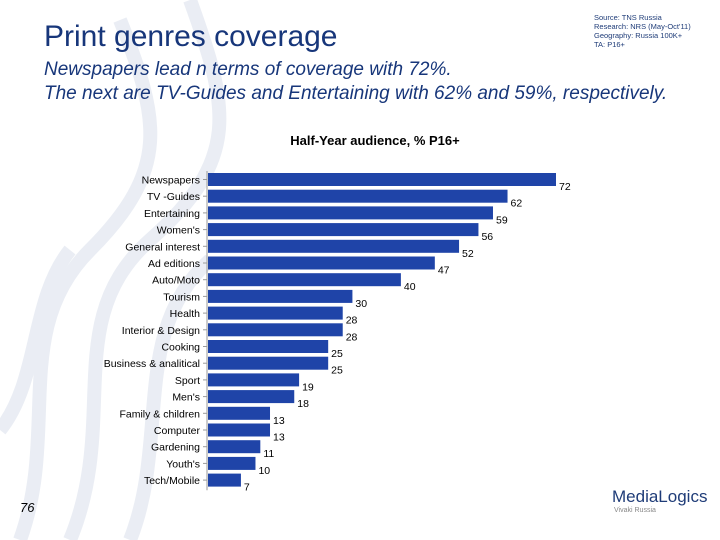 The image size is (720, 540). I want to click on page-number: 76, so click(27, 507).